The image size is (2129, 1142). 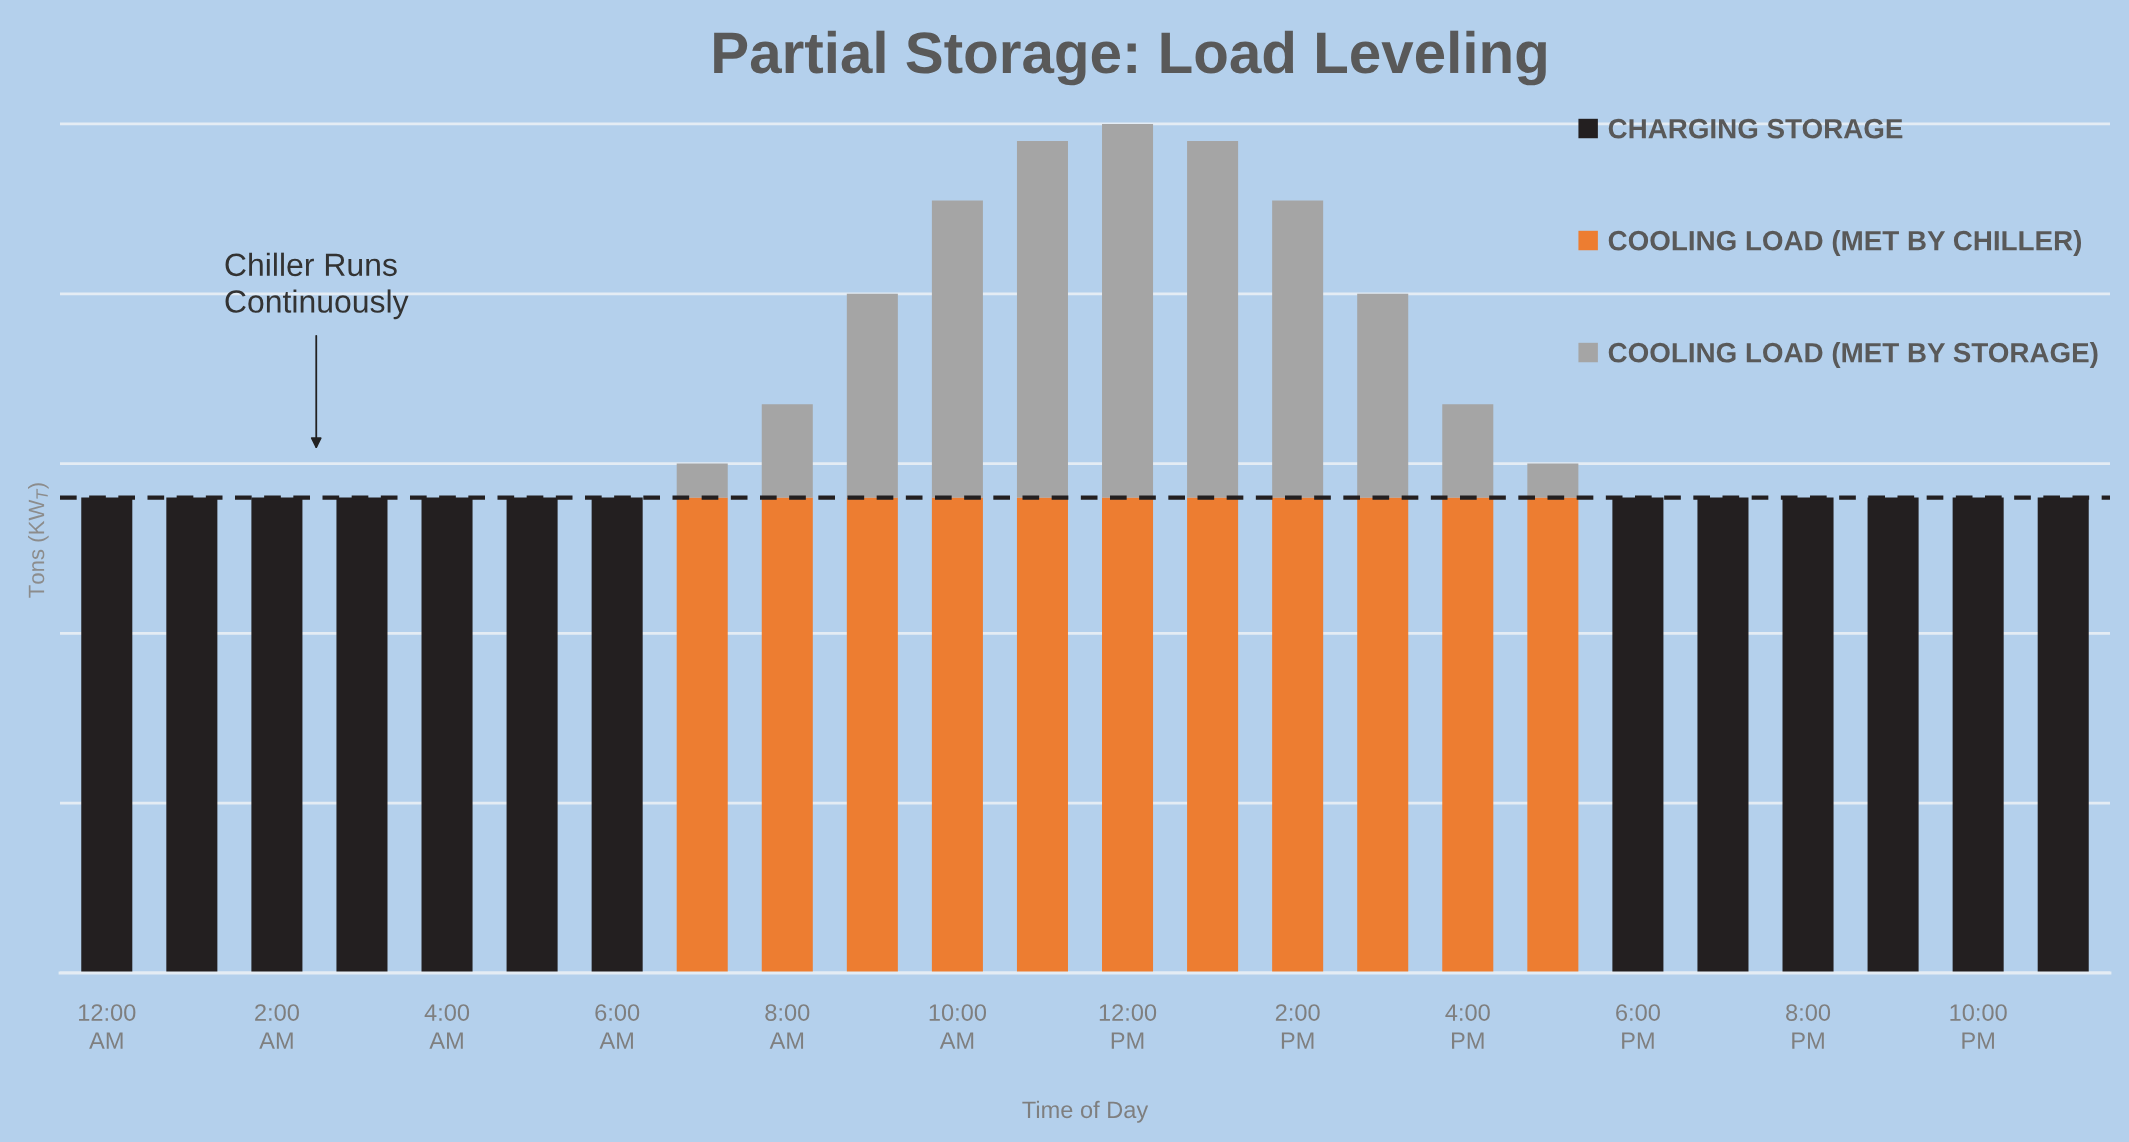 What do you see at coordinates (617, 1026) in the screenshot?
I see `x-tick-label: 6:00 AM` at bounding box center [617, 1026].